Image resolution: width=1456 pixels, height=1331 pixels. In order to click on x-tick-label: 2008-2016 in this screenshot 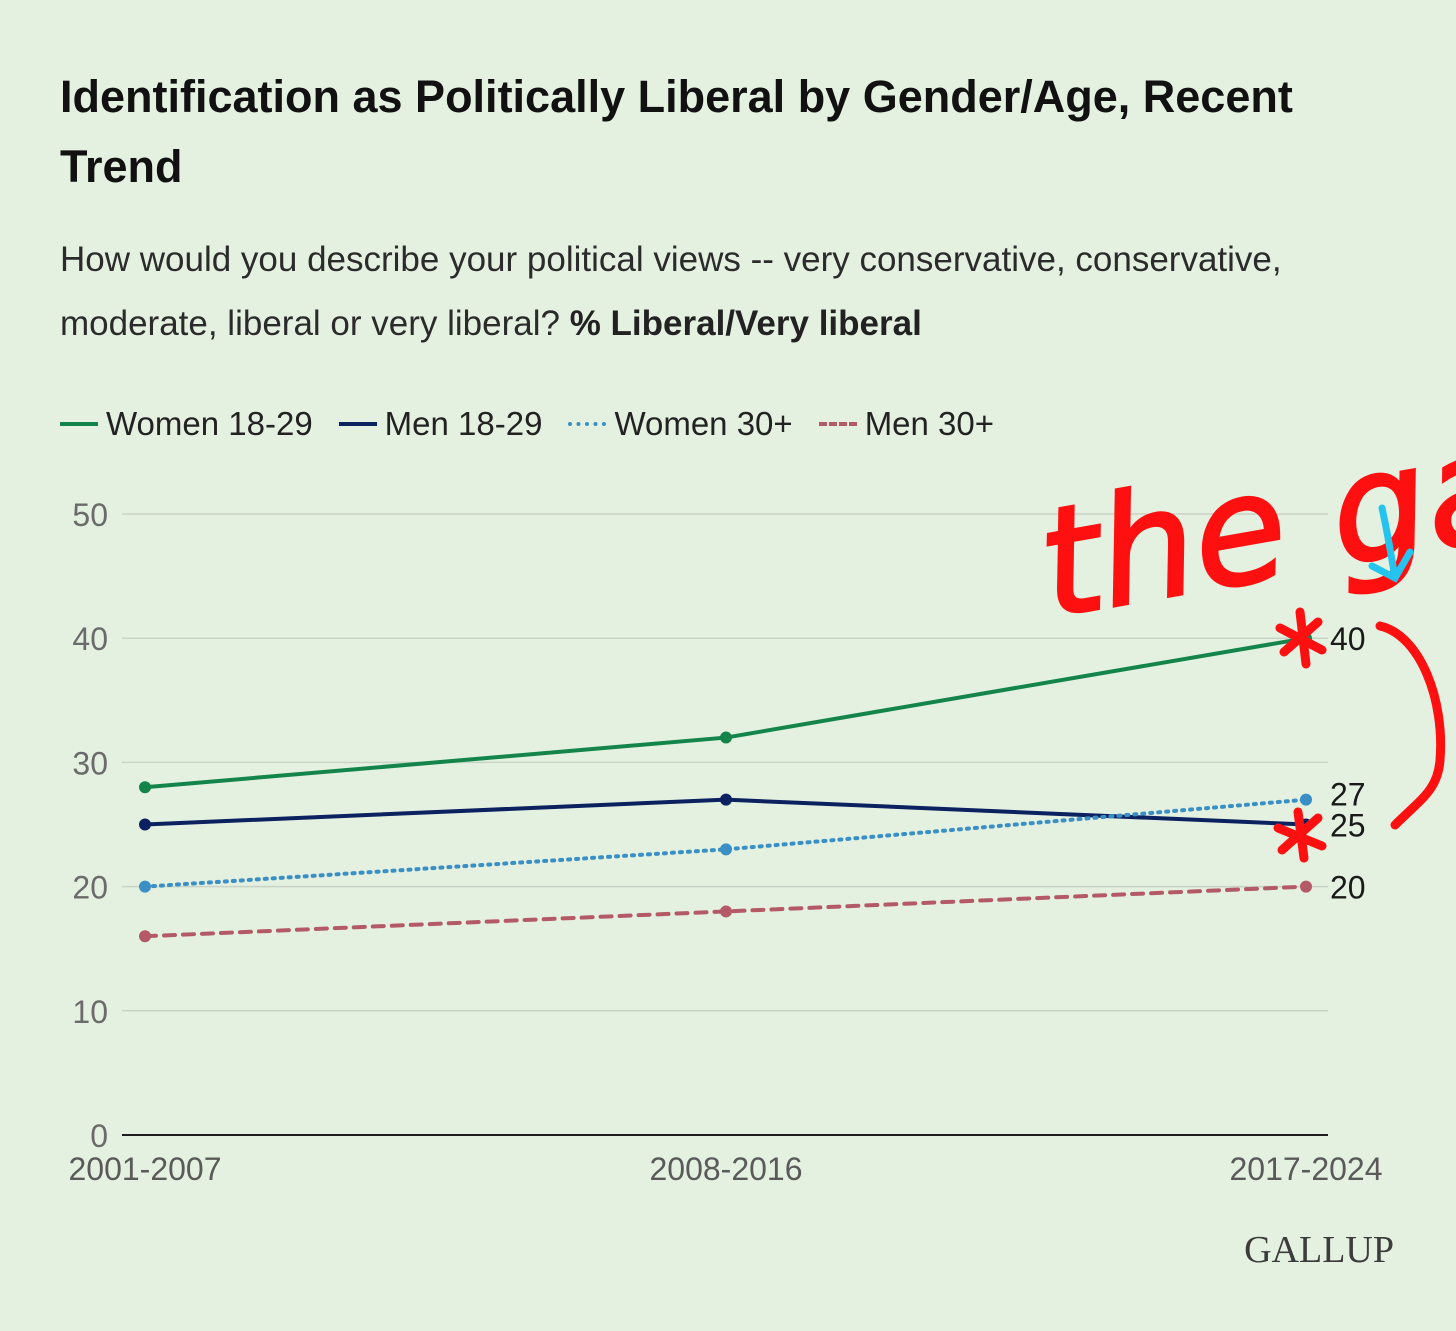, I will do `click(725, 1169)`.